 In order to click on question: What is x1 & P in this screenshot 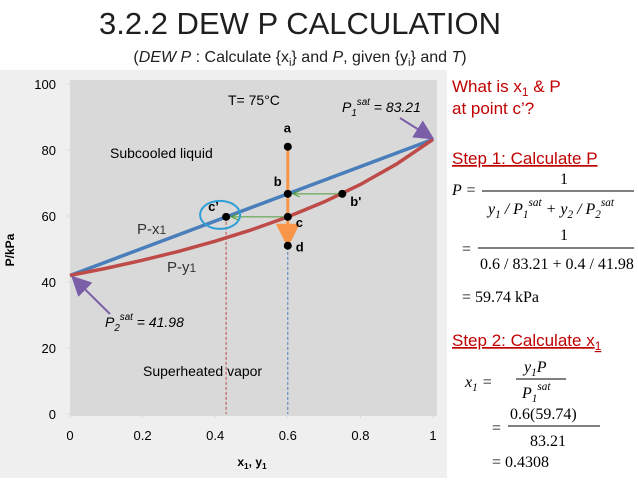, I will do `click(506, 88)`.